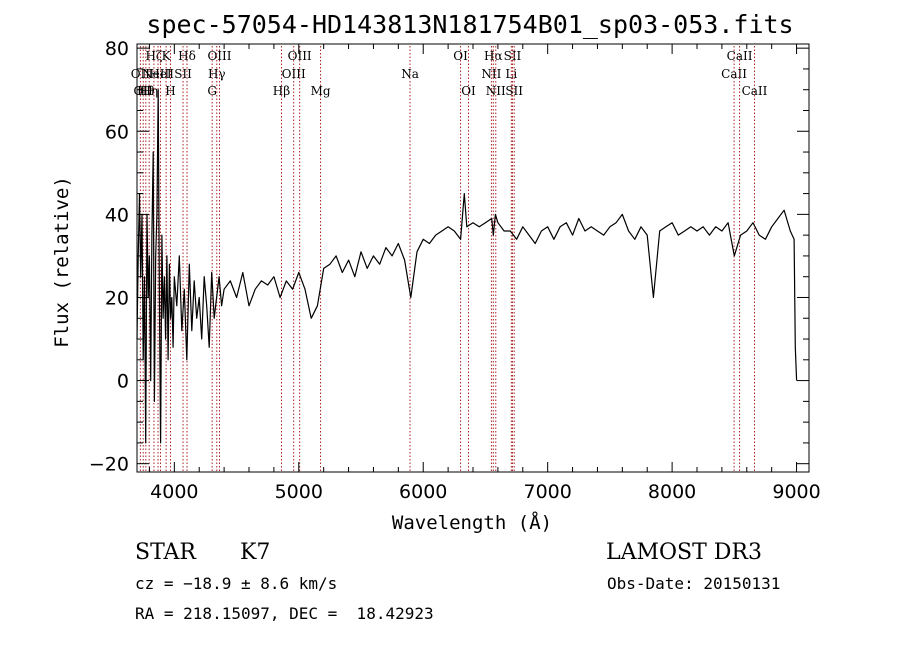 The height and width of the screenshot is (649, 900). Describe the element at coordinates (123, 382) in the screenshot. I see `y-tick-label: 0` at that location.